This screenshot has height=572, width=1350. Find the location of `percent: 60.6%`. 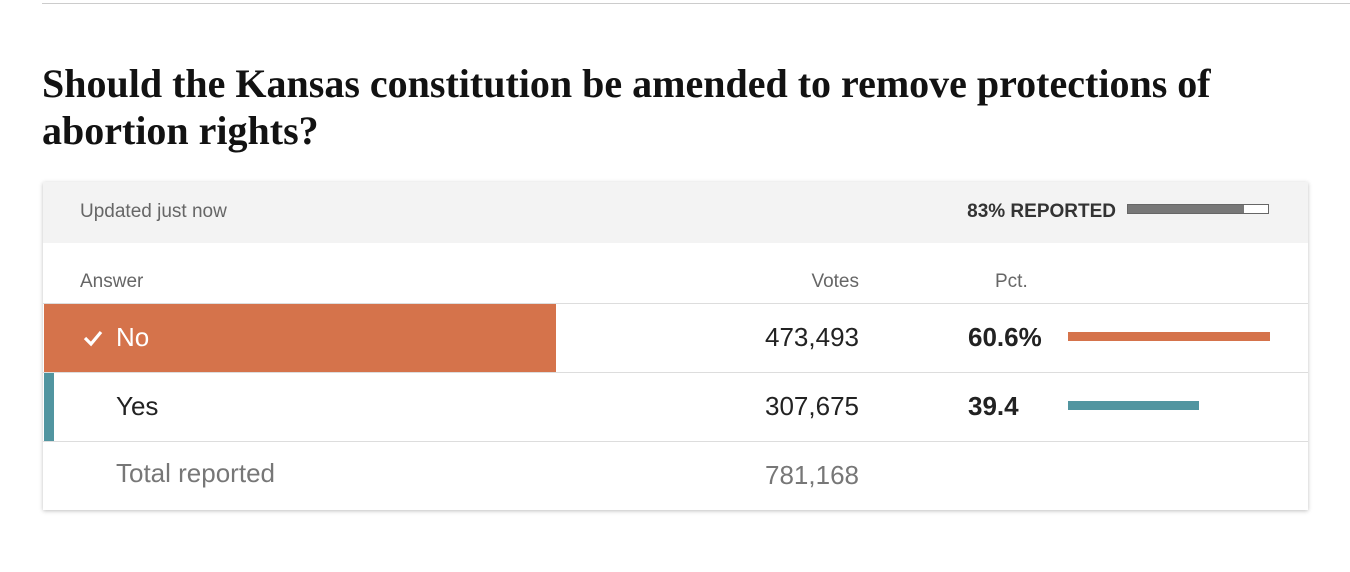

percent: 60.6% is located at coordinates (1005, 337).